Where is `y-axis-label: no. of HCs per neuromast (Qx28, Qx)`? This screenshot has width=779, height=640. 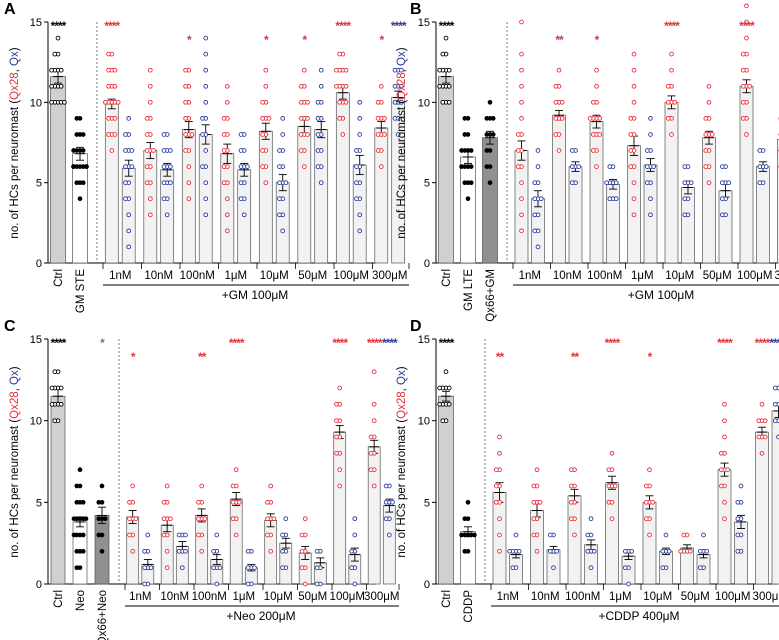
y-axis-label: no. of HCs per neuromast (Qx28, Qx) is located at coordinates (15, 461).